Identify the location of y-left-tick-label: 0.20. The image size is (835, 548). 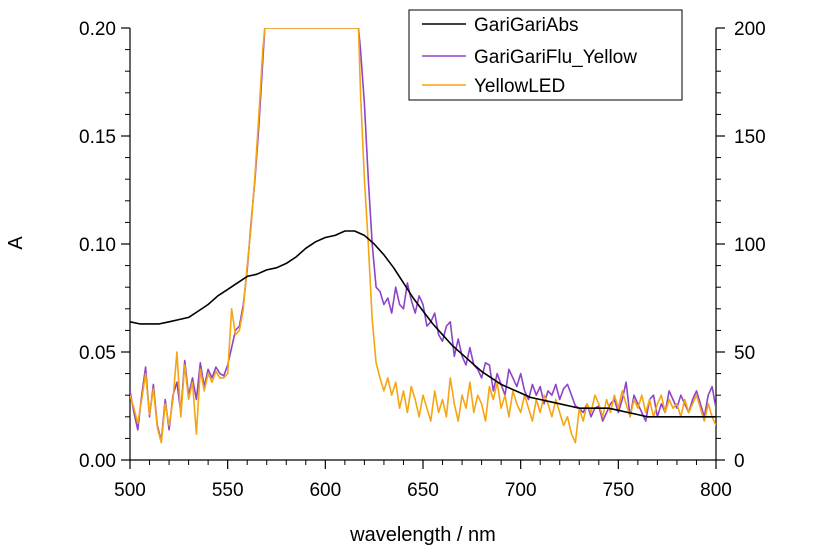
(97, 29).